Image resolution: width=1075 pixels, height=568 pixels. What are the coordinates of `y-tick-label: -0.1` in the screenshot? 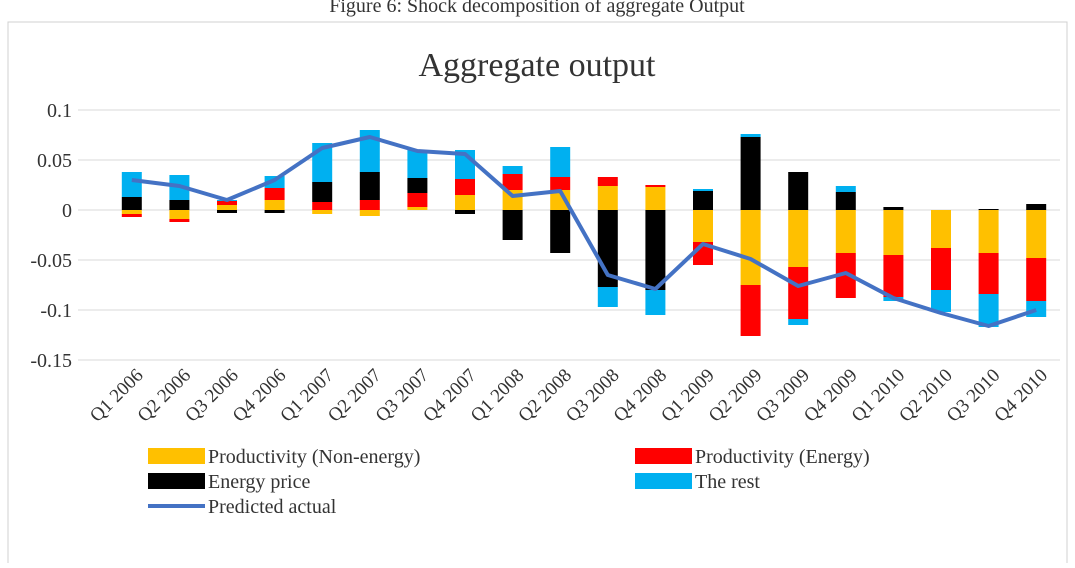 It's located at (56, 311).